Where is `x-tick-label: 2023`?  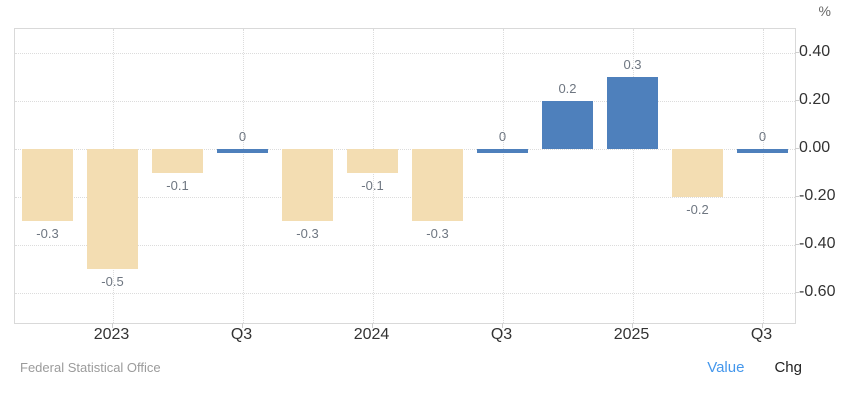 x-tick-label: 2023 is located at coordinates (111, 334).